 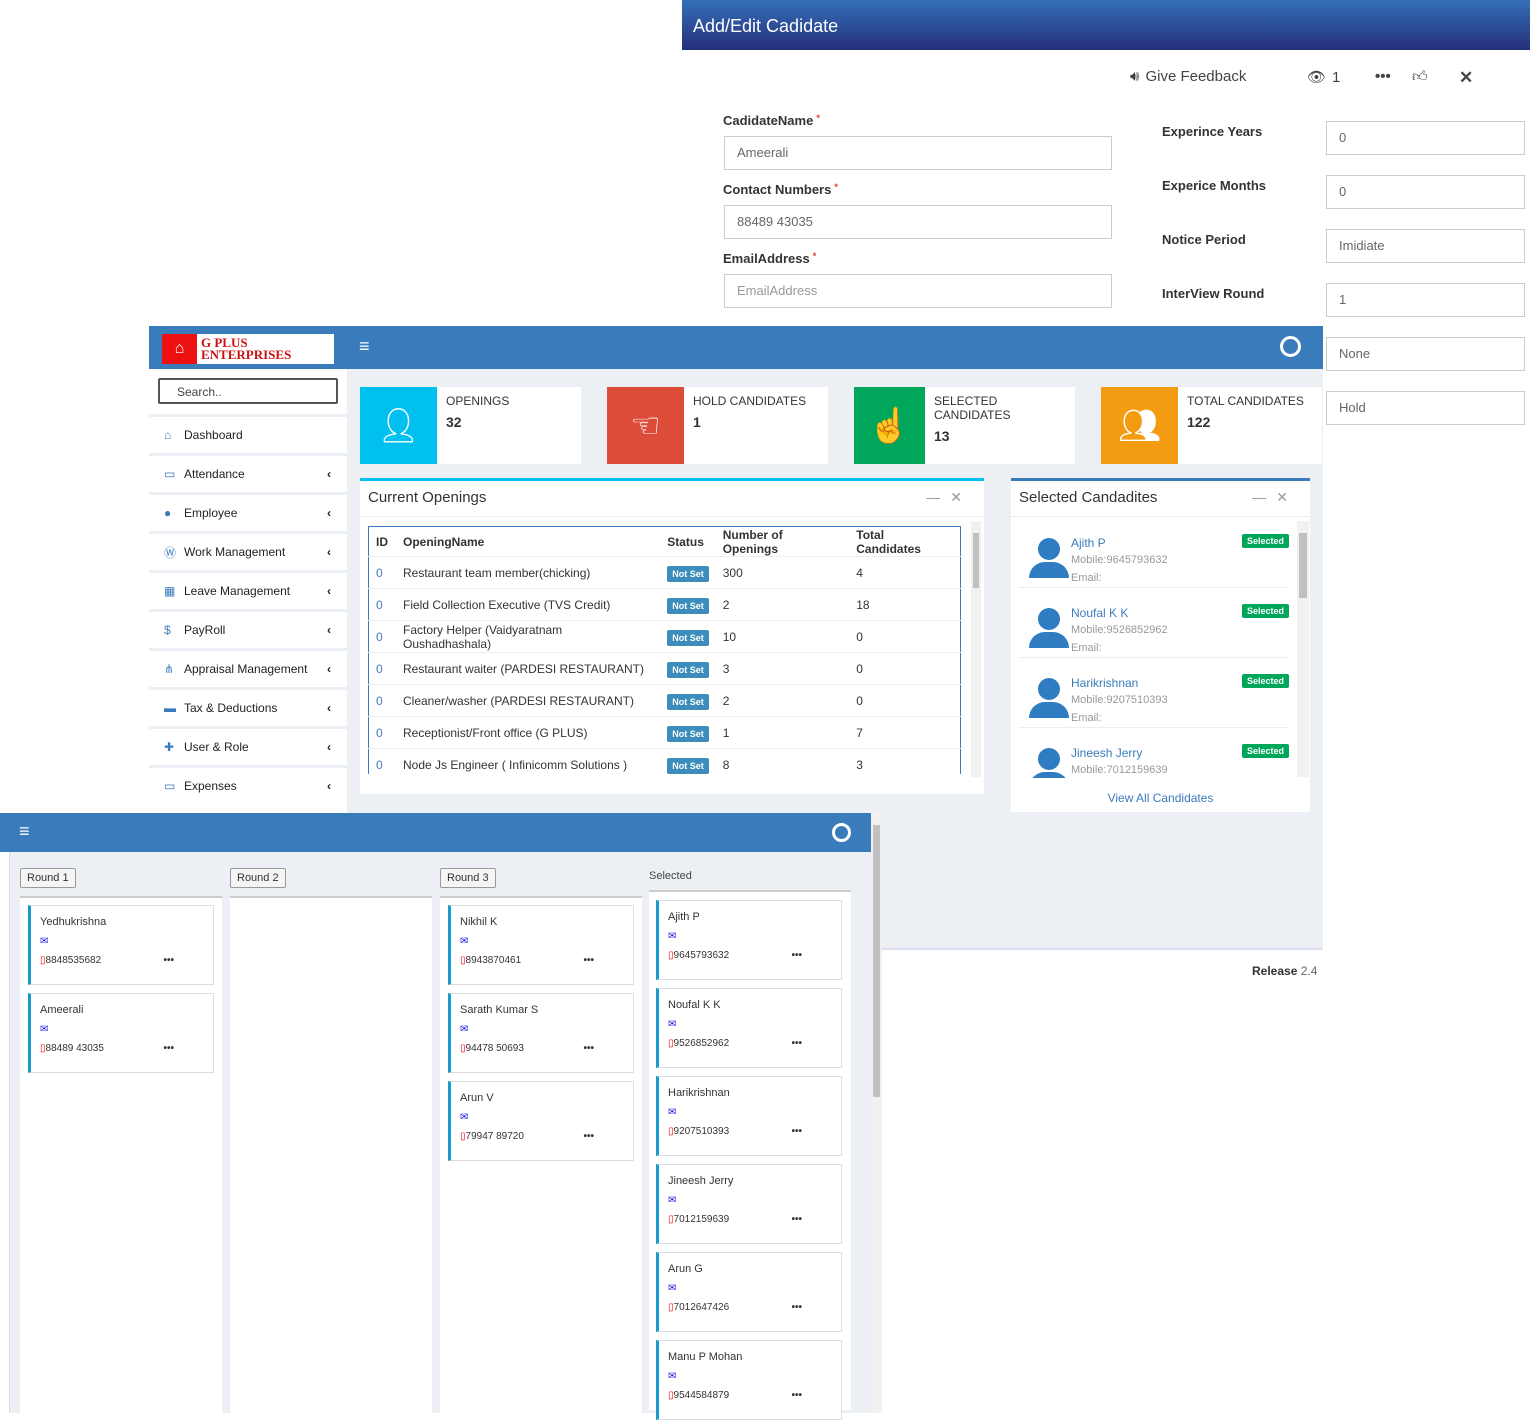 What do you see at coordinates (541, 1121) in the screenshot?
I see `candidate-card: Arun V ✉ ▯79947 89720 •••` at bounding box center [541, 1121].